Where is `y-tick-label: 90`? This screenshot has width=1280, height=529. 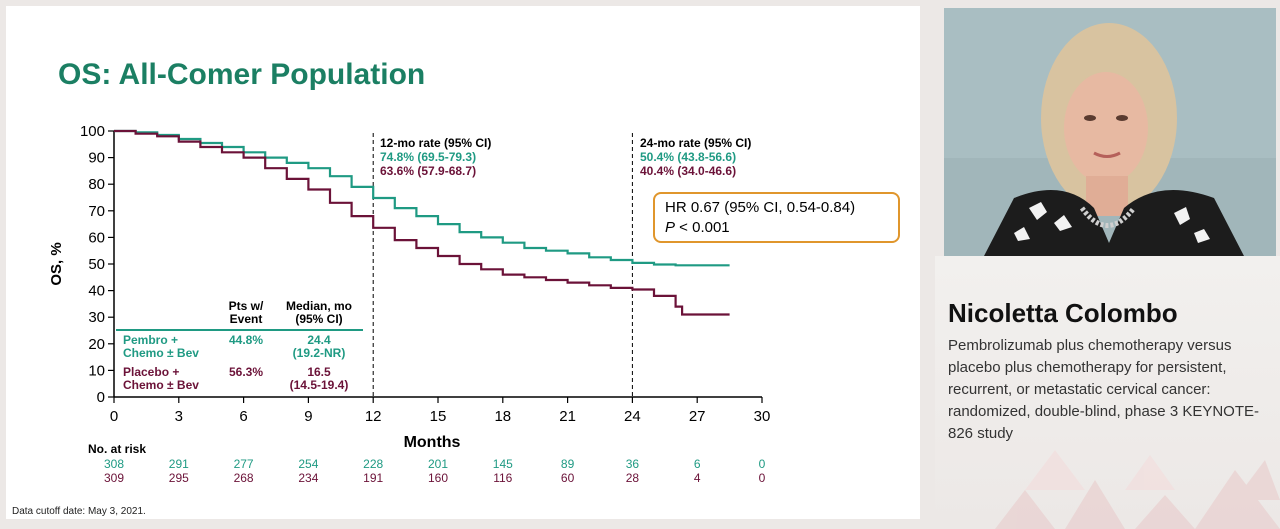 y-tick-label: 90 is located at coordinates (96, 158).